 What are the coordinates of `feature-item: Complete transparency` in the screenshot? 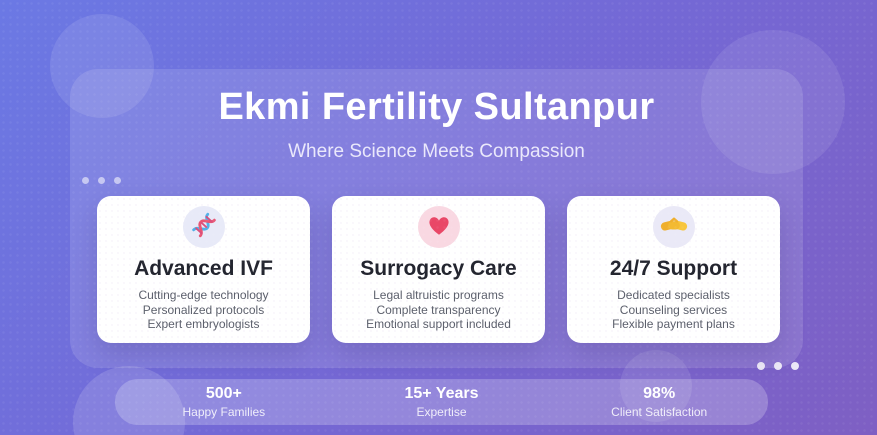 It's located at (438, 309).